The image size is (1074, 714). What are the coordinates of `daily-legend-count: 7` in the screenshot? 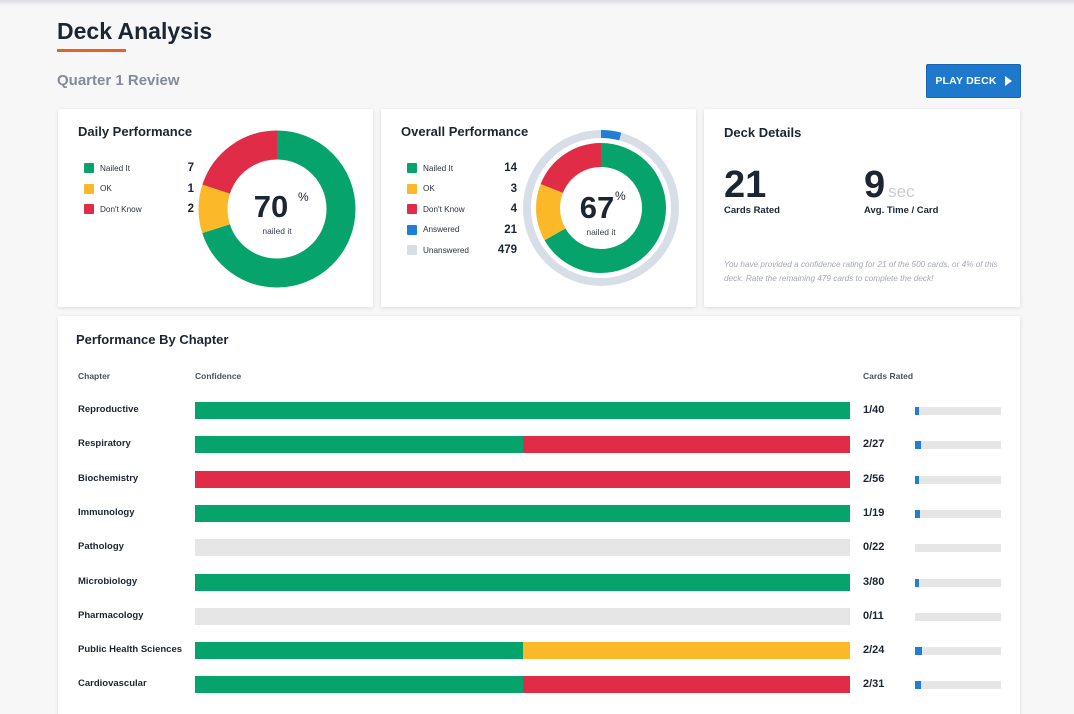 It's located at (190, 168).